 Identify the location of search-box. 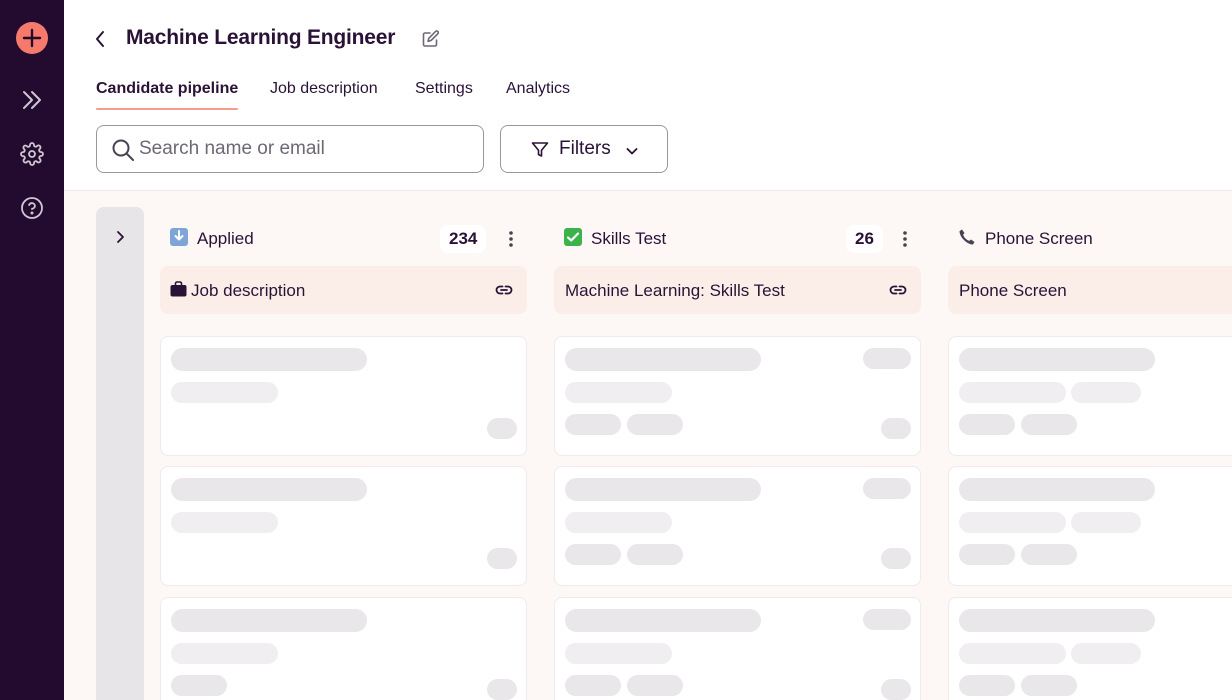
(290, 149).